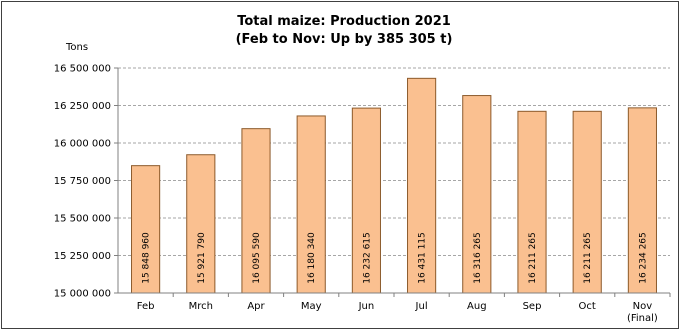 This screenshot has width=681, height=331. What do you see at coordinates (312, 258) in the screenshot?
I see `data-label: 16 180 340` at bounding box center [312, 258].